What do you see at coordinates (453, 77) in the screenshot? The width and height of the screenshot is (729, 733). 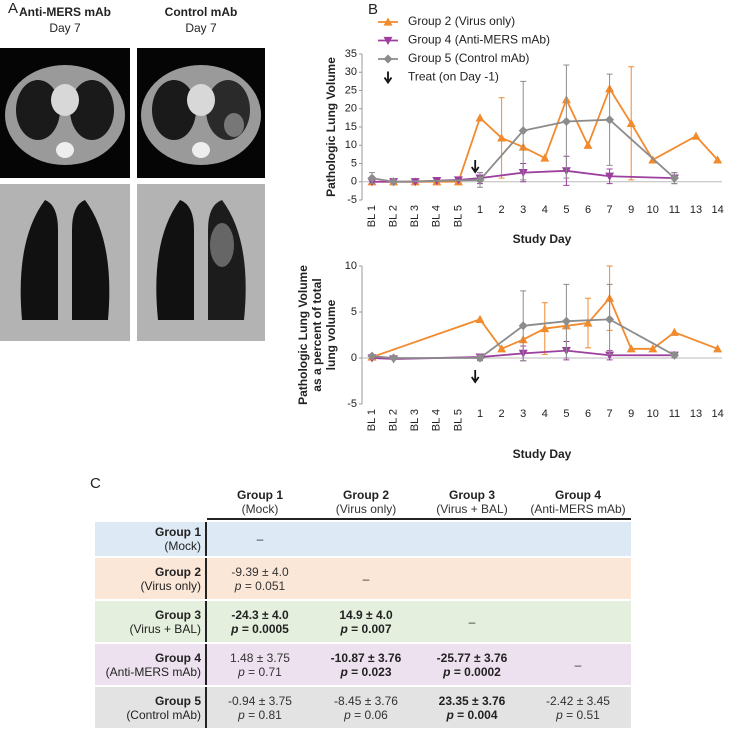 I see `legend-label: Treat (on Day -1)` at bounding box center [453, 77].